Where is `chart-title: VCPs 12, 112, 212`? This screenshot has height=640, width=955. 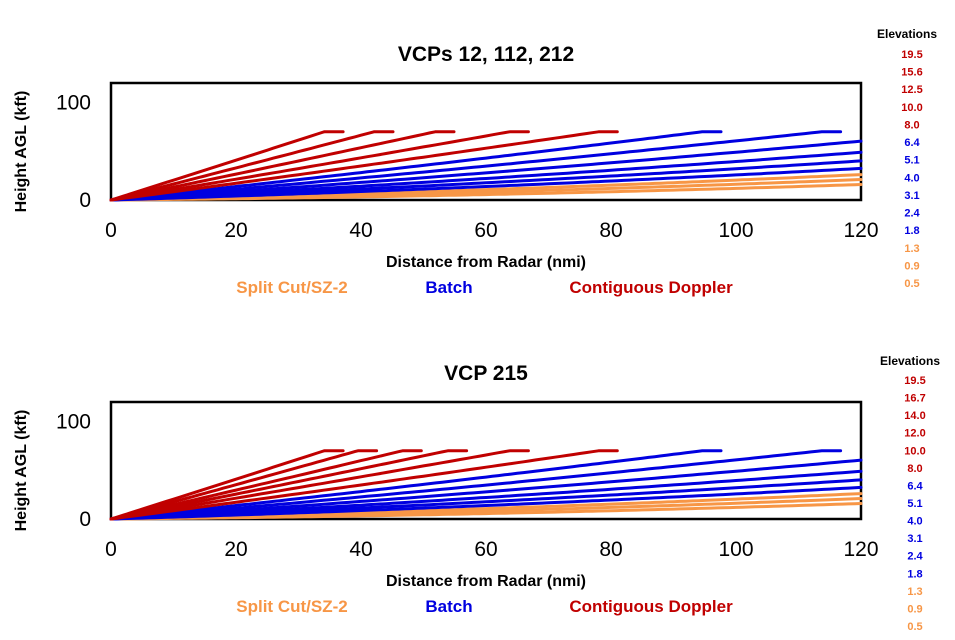
chart-title: VCPs 12, 112, 212 is located at coordinates (486, 54).